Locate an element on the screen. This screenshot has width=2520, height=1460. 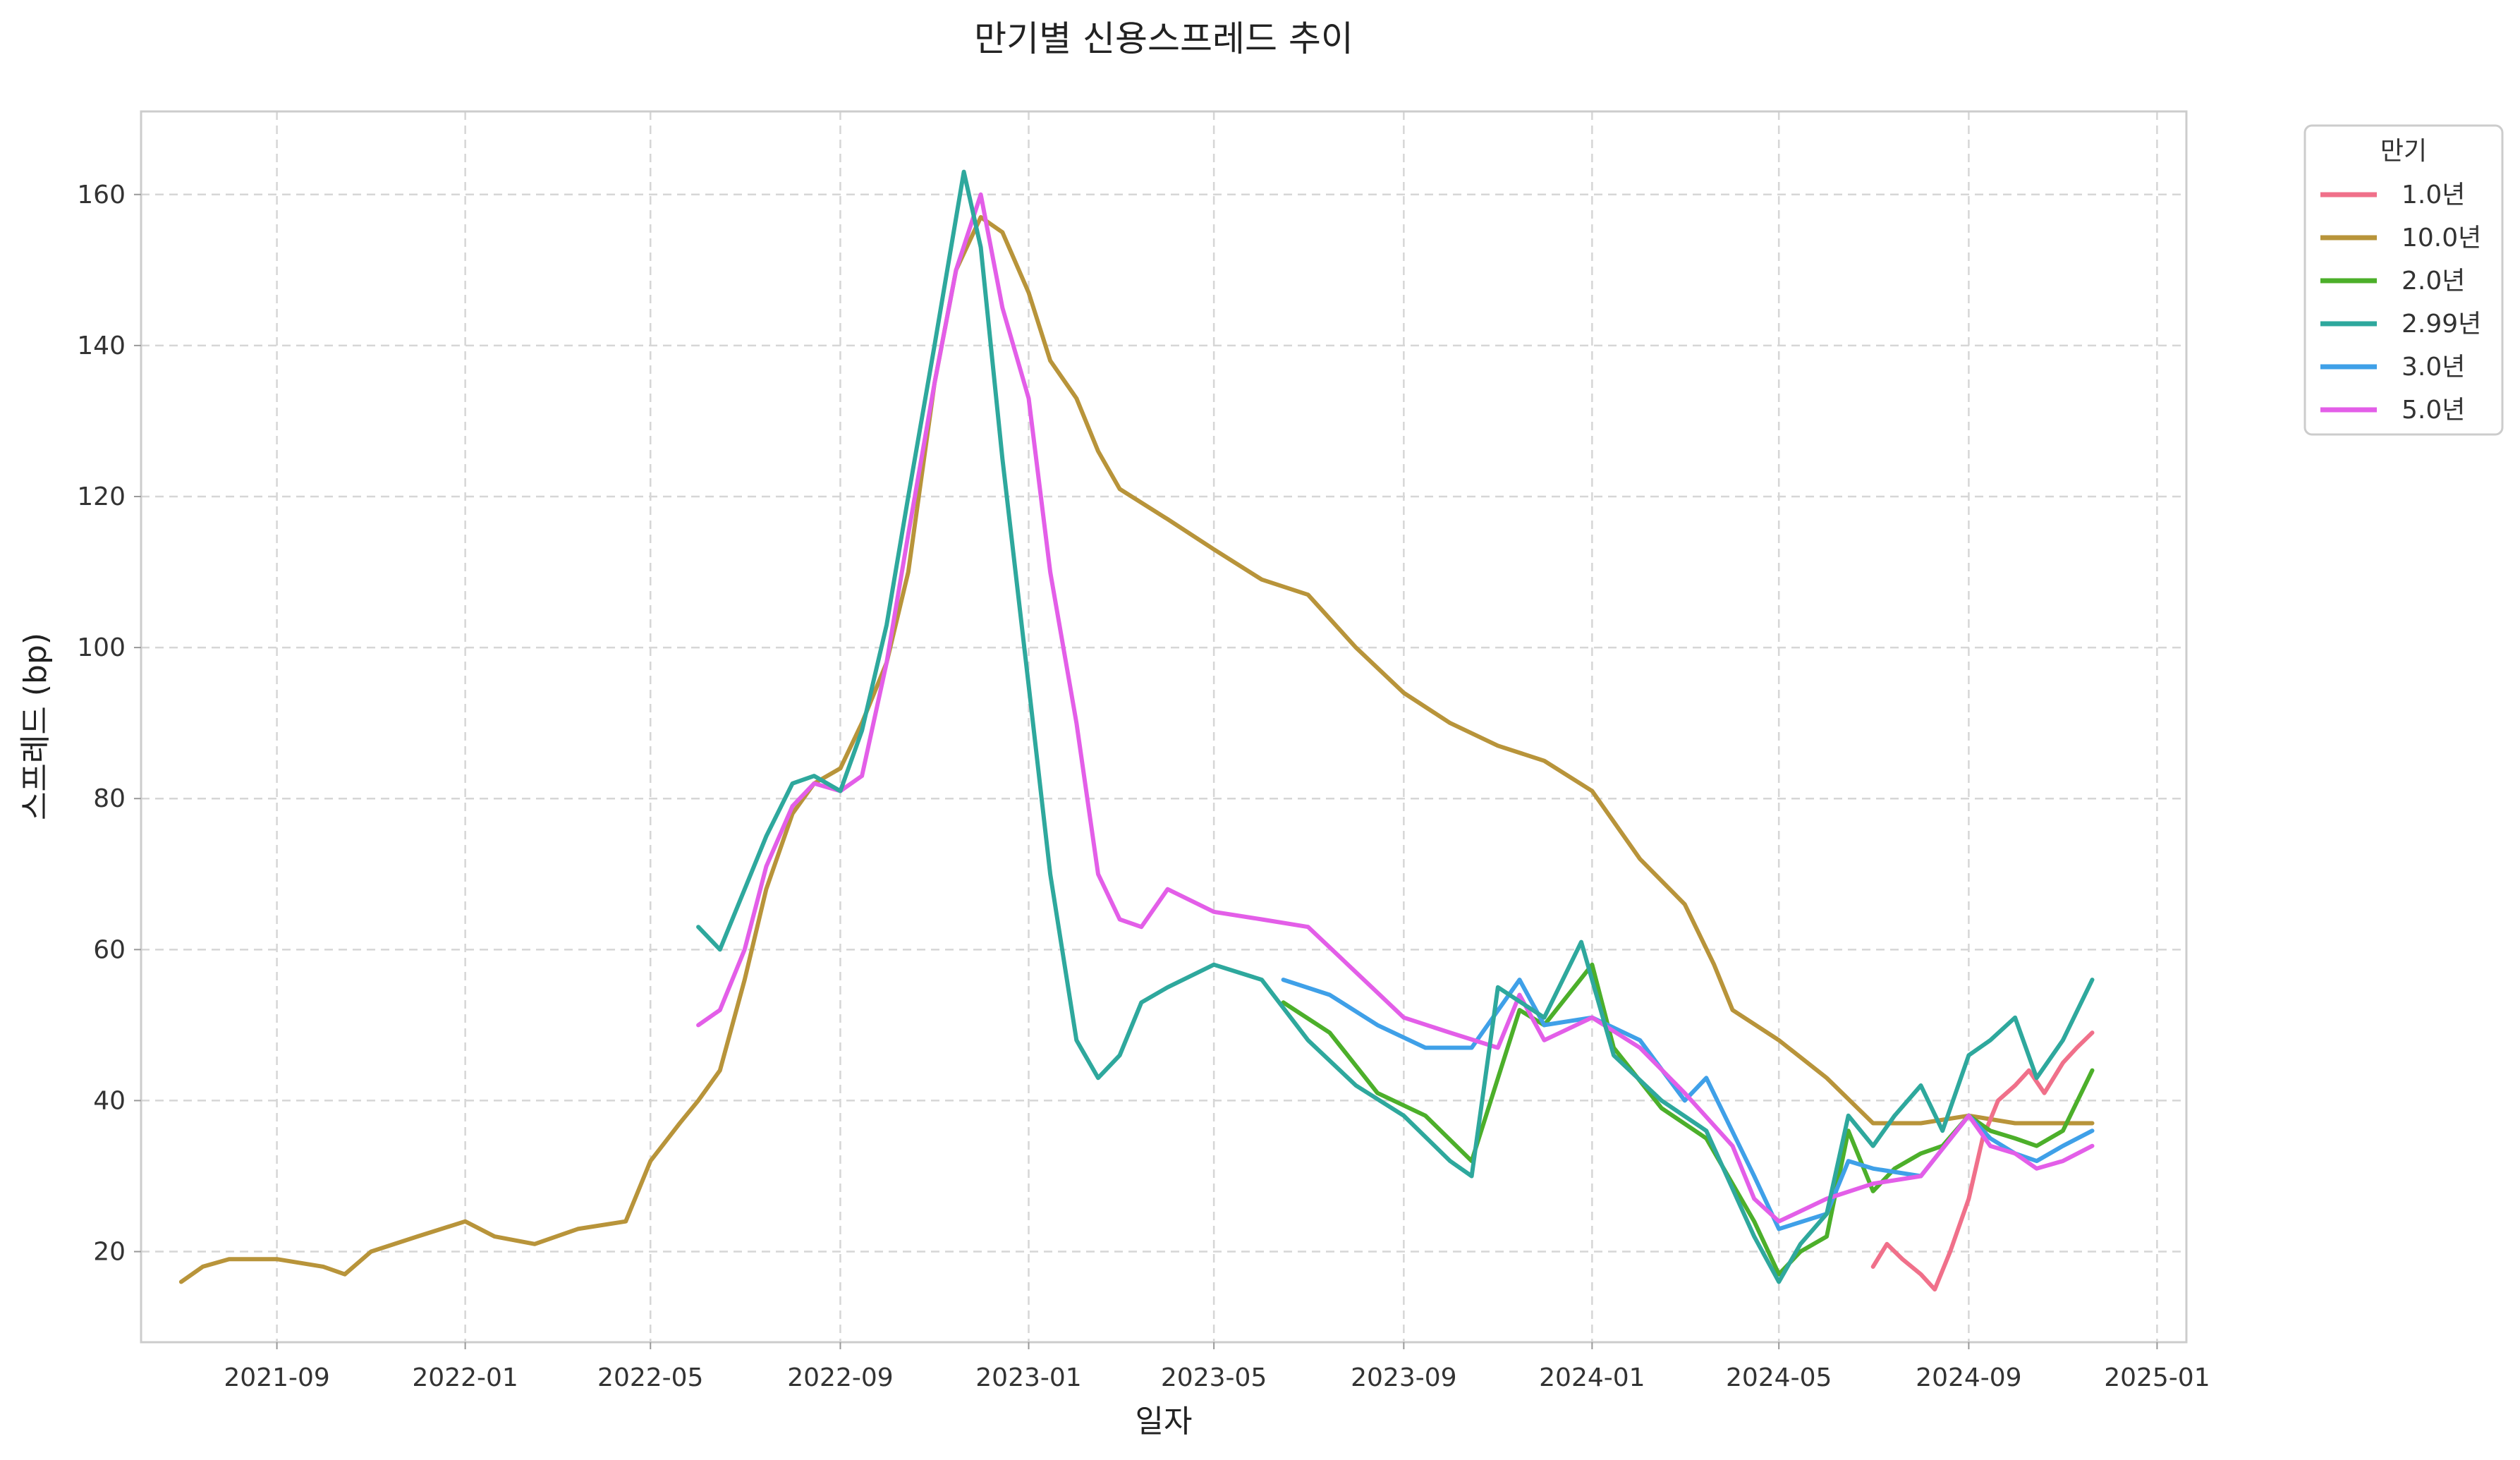
legend-box is located at coordinates (2403, 280).